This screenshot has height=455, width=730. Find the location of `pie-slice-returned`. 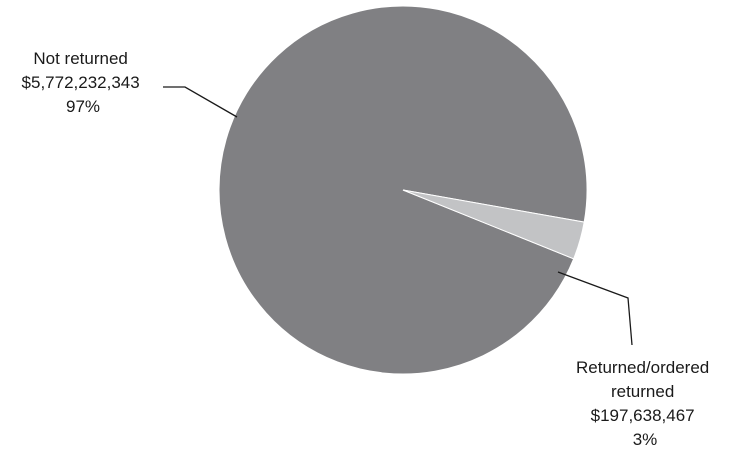

pie-slice-returned is located at coordinates (493, 224).